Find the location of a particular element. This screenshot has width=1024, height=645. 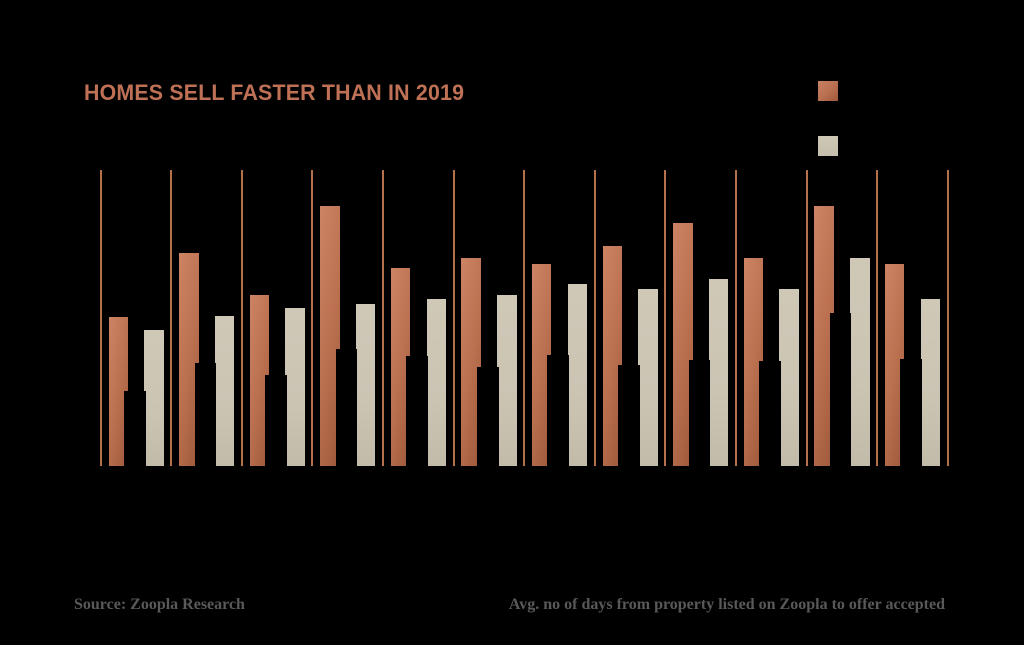

legend is located at coordinates (829, 119).